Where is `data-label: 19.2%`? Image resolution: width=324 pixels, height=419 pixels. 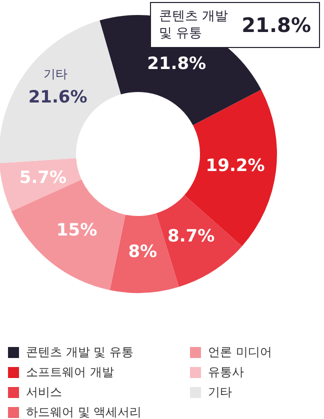
data-label: 19.2% is located at coordinates (235, 166).